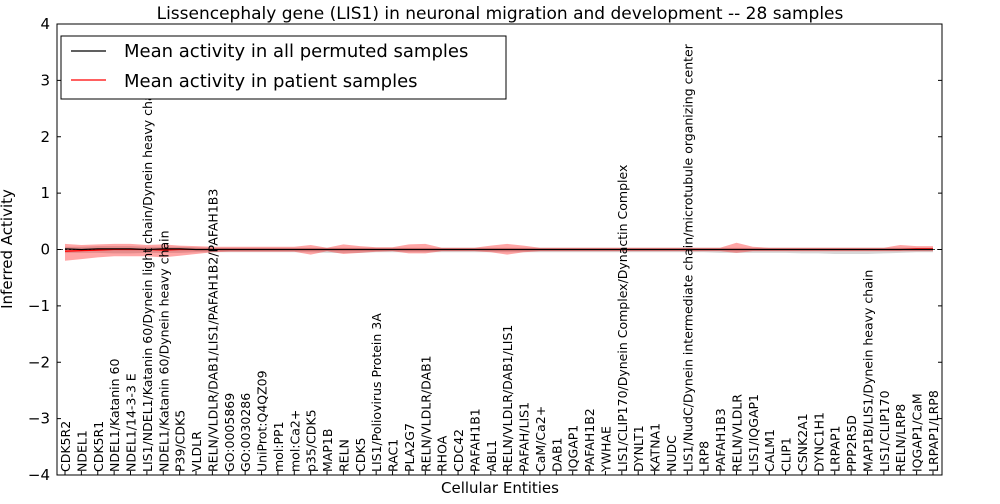 The image size is (1000, 504). Describe the element at coordinates (900, 438) in the screenshot. I see `x-tick-label: RELN/LRP8` at that location.